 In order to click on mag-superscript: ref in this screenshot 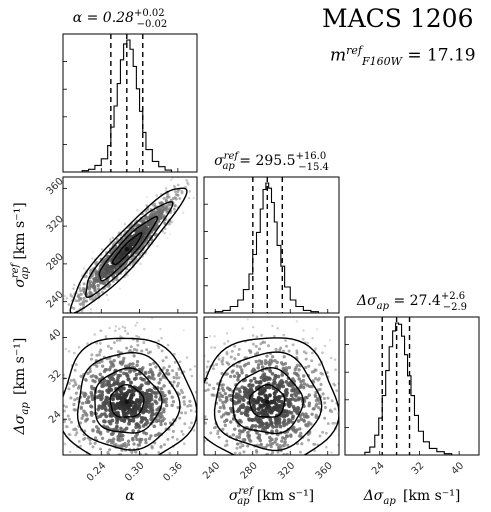, I will do `click(354, 50)`.